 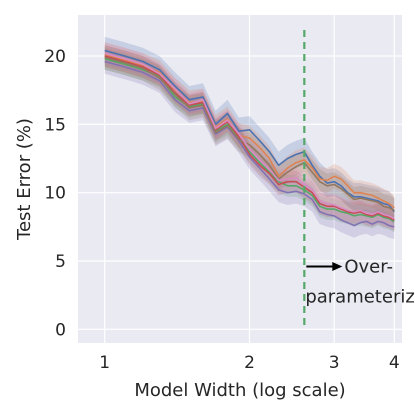 What do you see at coordinates (360, 297) in the screenshot?
I see `annotation-line-2: parameterized` at bounding box center [360, 297].